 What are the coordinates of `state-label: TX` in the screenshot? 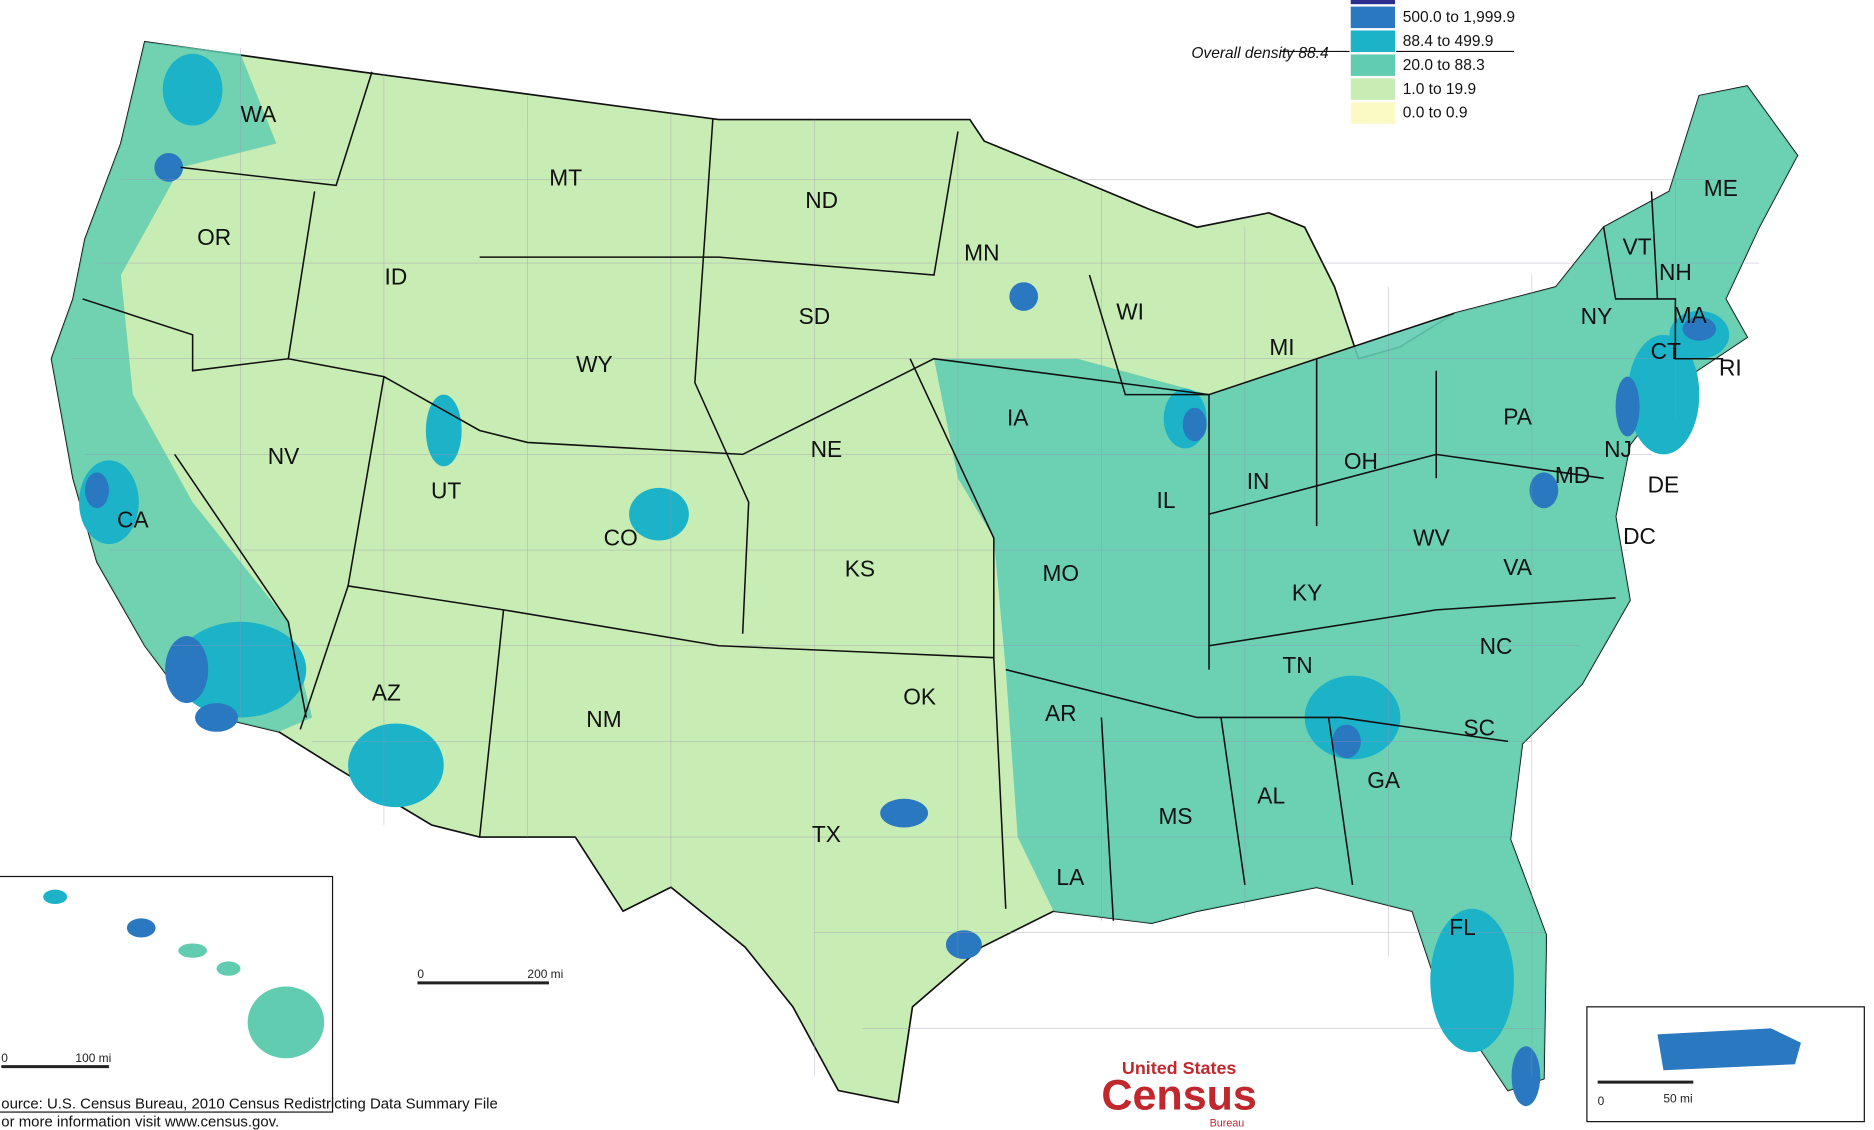 It's located at (826, 834).